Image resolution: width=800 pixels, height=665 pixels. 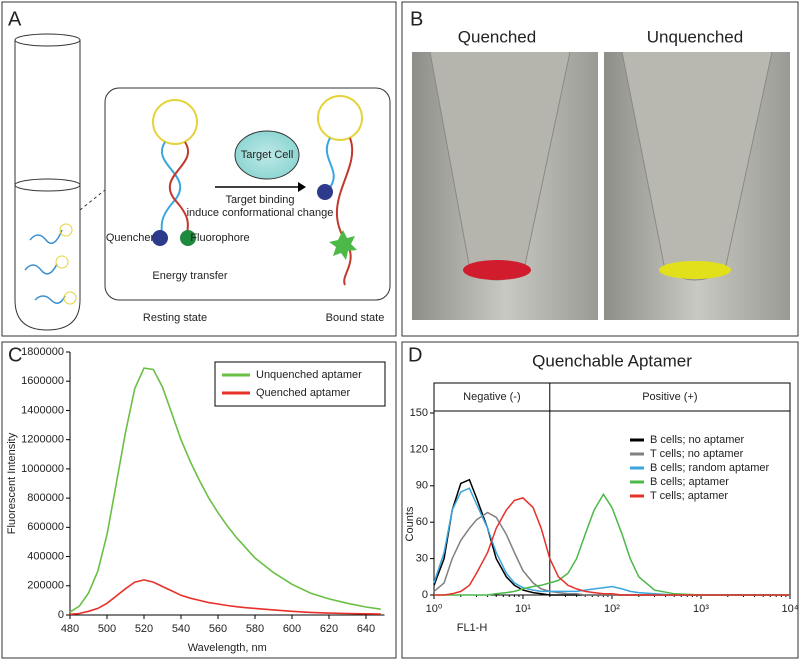 What do you see at coordinates (472, 628) in the screenshot?
I see `x-axis-label: FL1-H` at bounding box center [472, 628].